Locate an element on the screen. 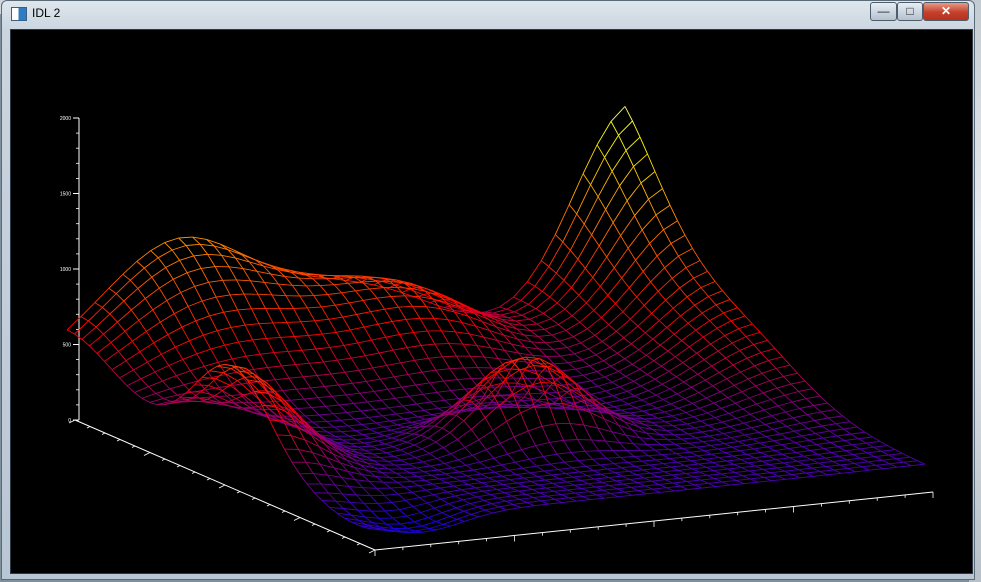 The width and height of the screenshot is (981, 582). title-bar: IDL 2 — □ ✕ is located at coordinates (488, 14).